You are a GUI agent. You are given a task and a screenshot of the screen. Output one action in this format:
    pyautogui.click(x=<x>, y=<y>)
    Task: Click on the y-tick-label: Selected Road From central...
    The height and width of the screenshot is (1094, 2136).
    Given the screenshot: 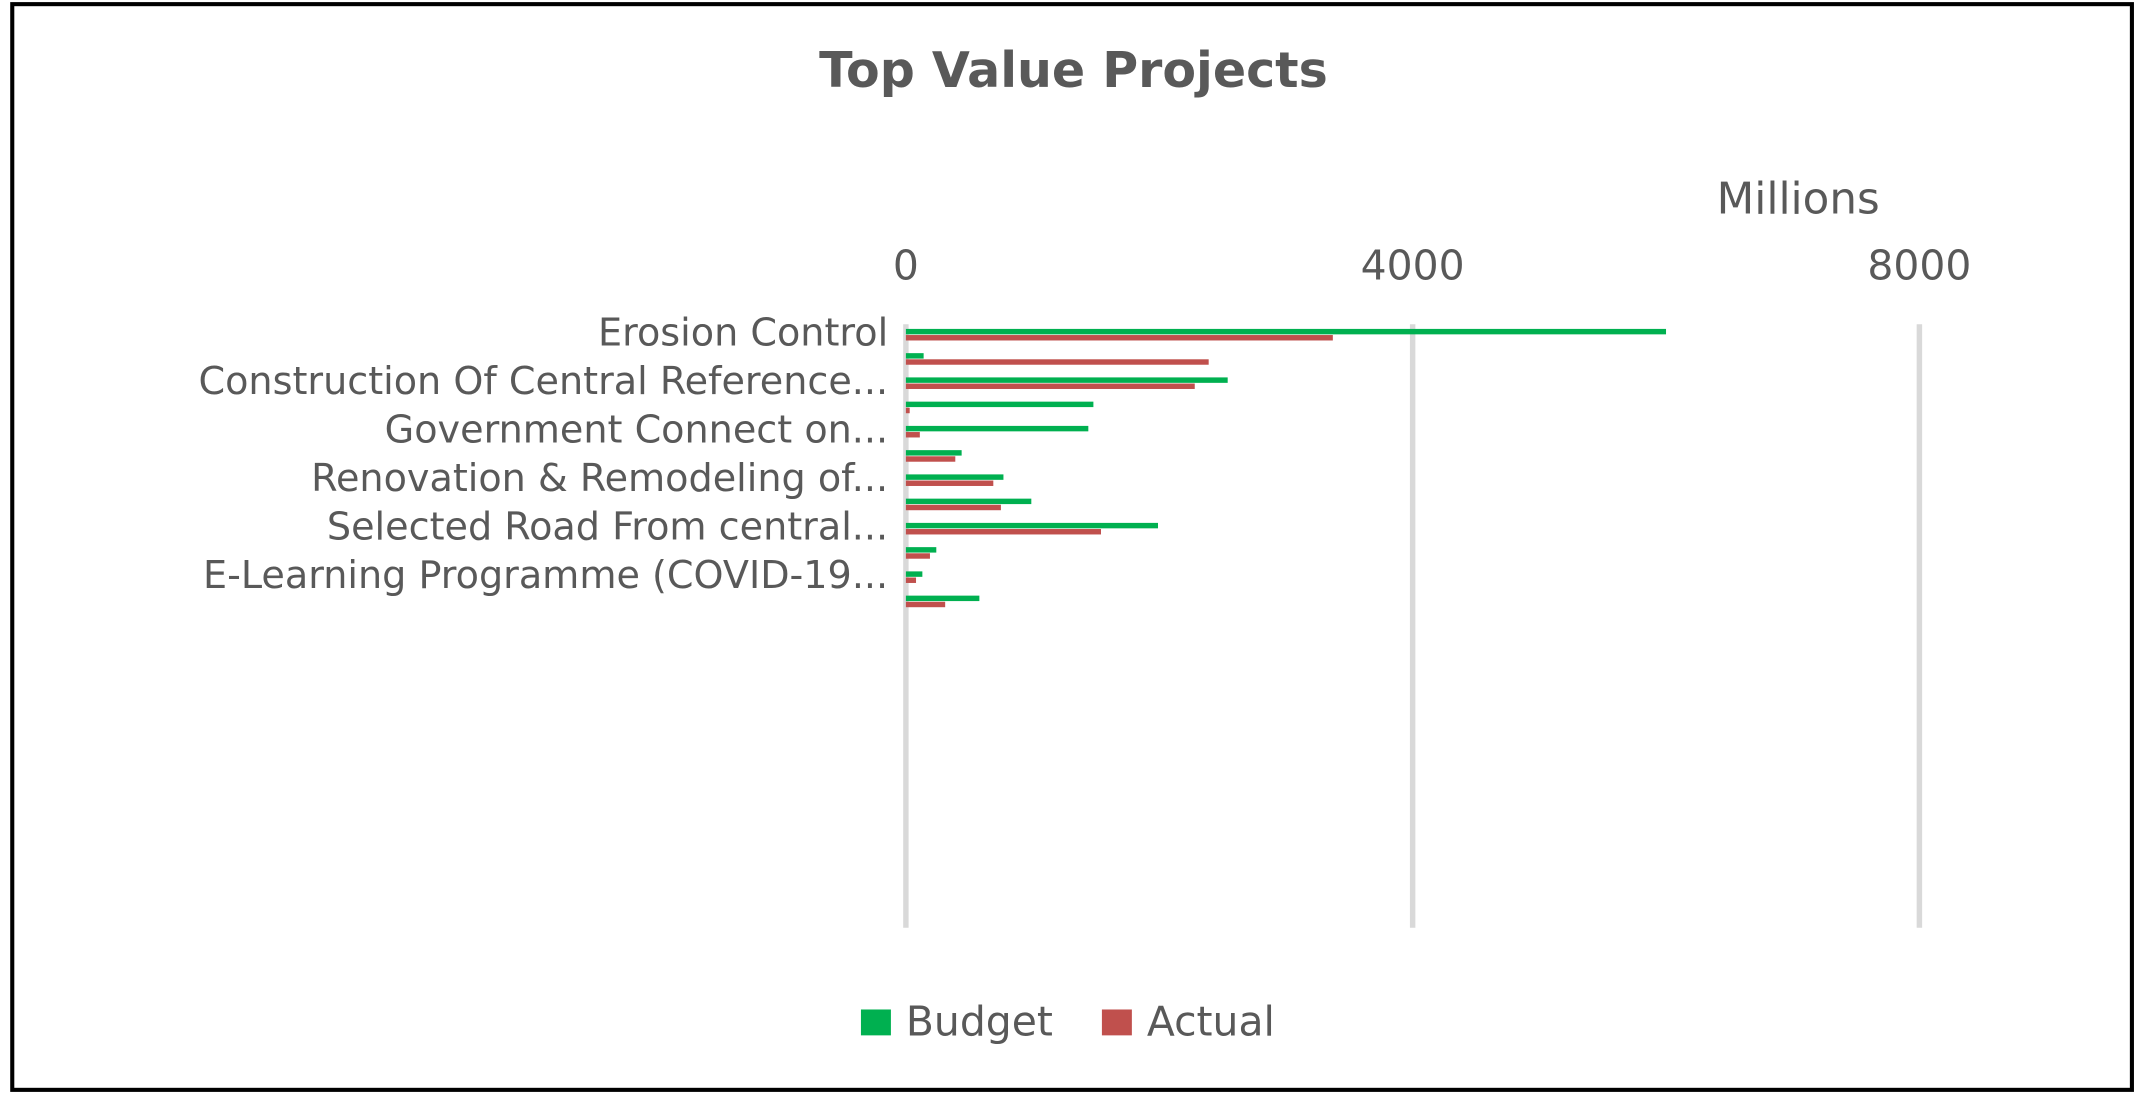 What is the action you would take?
    pyautogui.click(x=607, y=527)
    